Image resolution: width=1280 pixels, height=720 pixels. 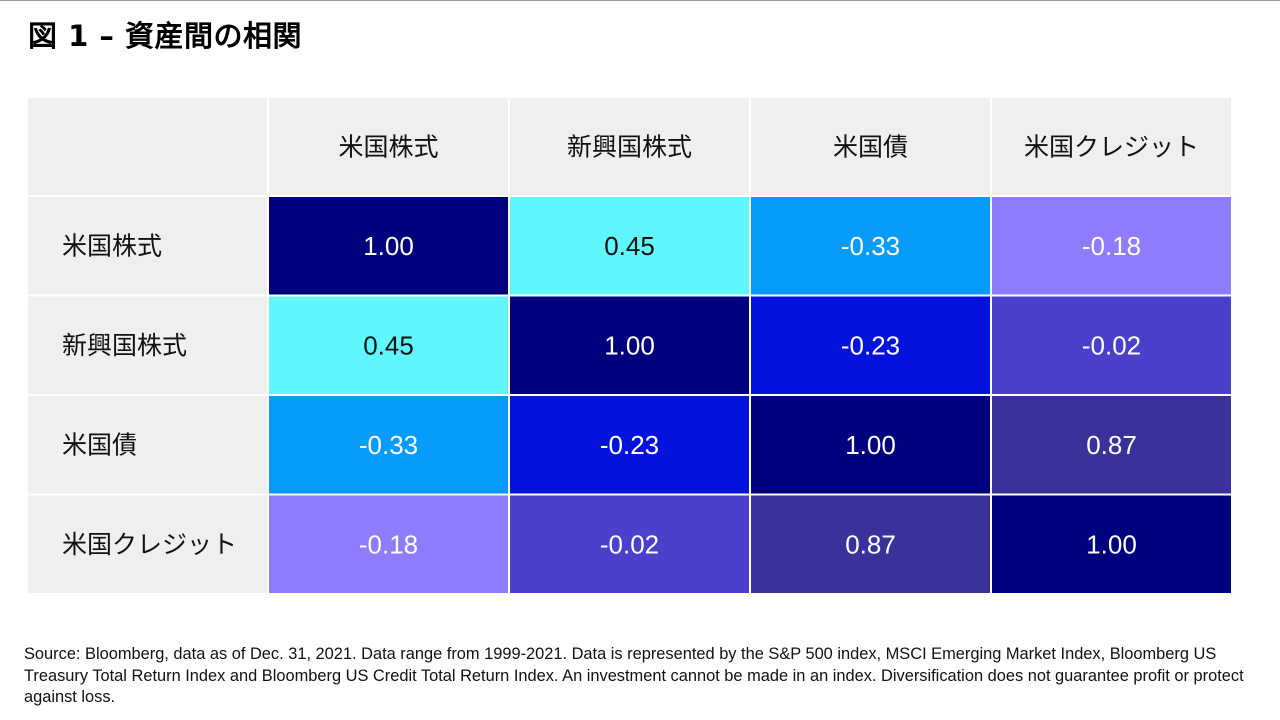 What do you see at coordinates (112, 245) in the screenshot?
I see `row-header-label: 米国株式` at bounding box center [112, 245].